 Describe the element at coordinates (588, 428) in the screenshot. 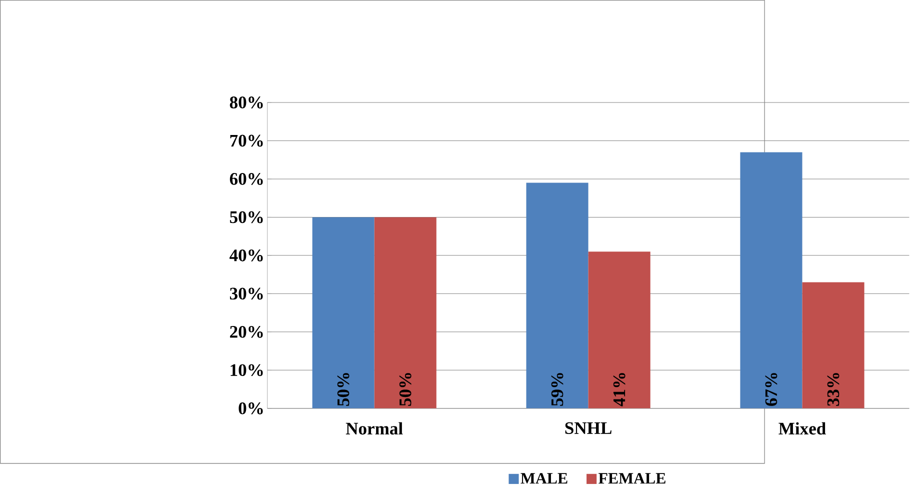

I see `x-tick-label: SNHL` at that location.